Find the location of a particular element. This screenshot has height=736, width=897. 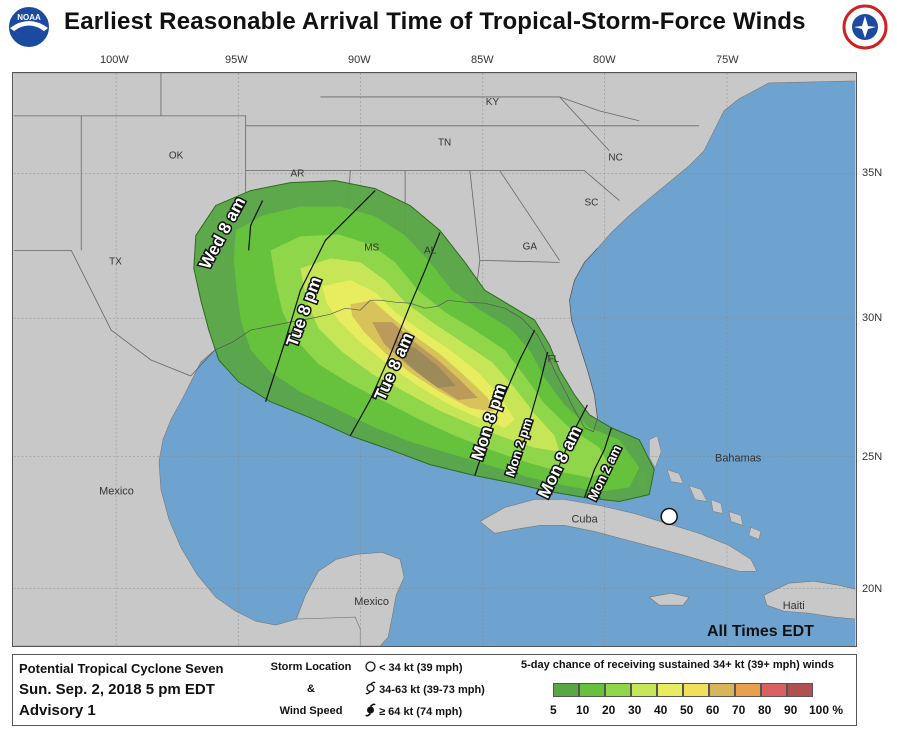

land-bahamas is located at coordinates (699, 487).